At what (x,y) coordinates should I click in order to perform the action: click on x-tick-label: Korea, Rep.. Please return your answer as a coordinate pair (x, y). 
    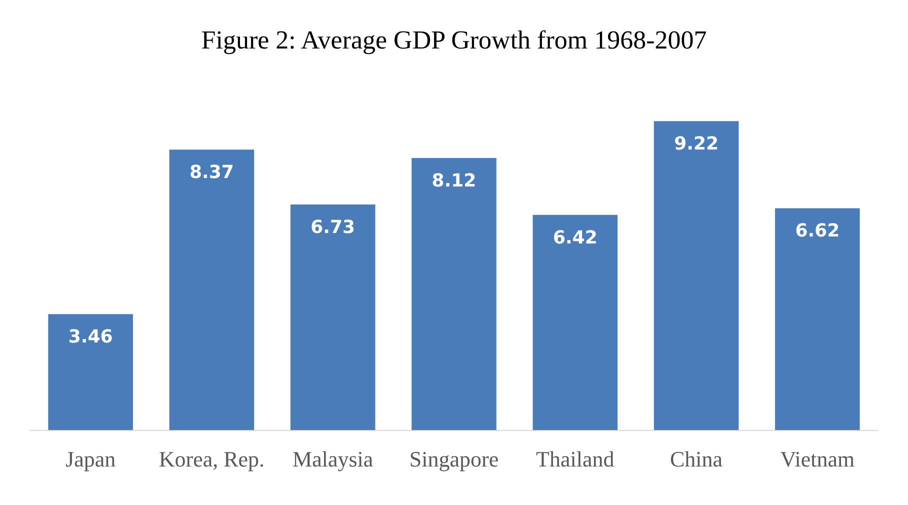
    Looking at the image, I should click on (211, 459).